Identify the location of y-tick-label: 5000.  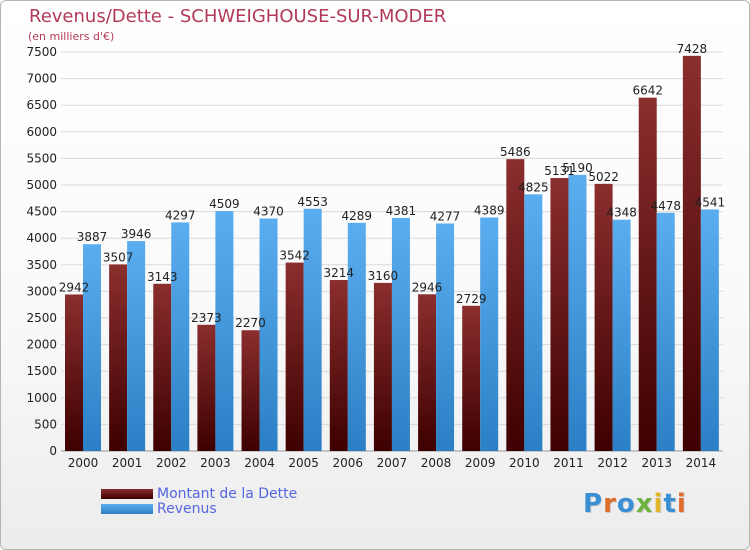
(41, 185).